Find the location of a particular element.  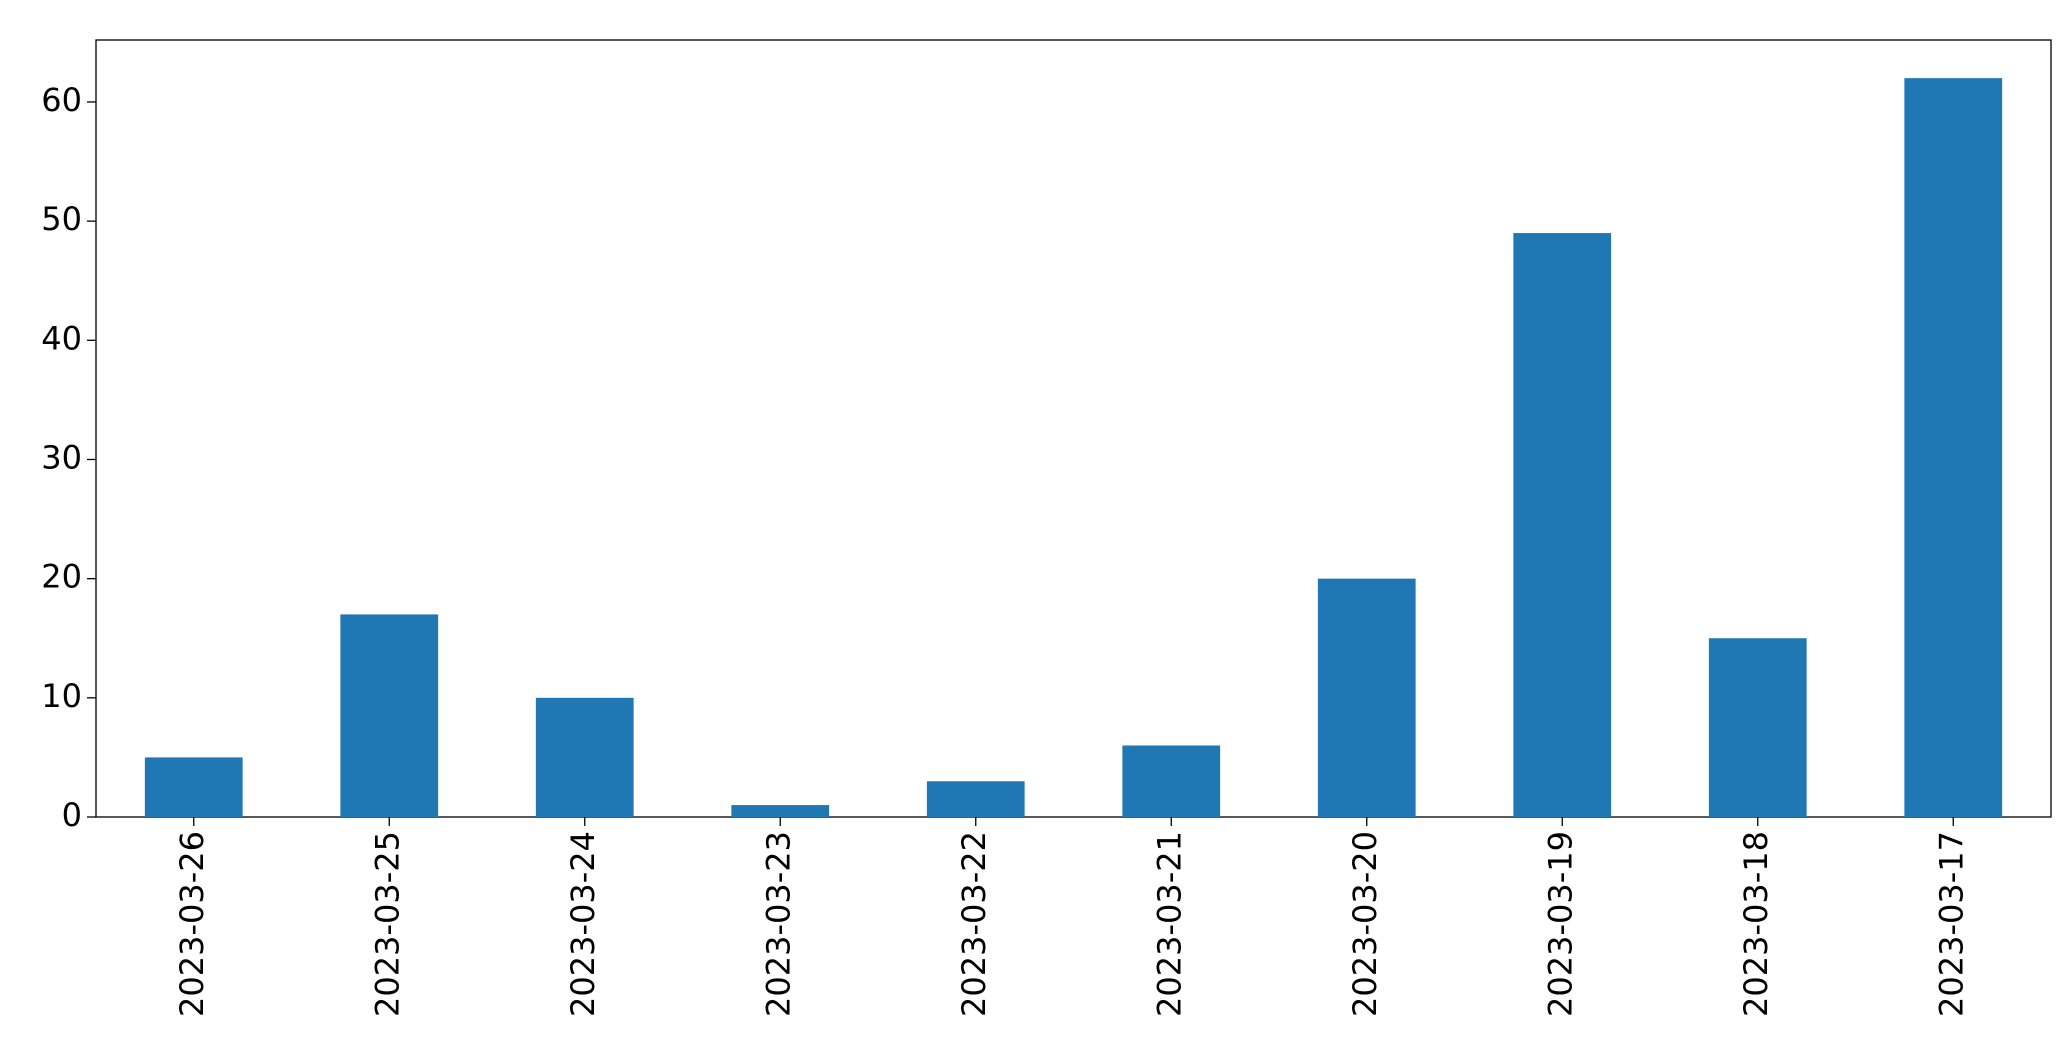

y-tick-label: 10 is located at coordinates (61, 696).